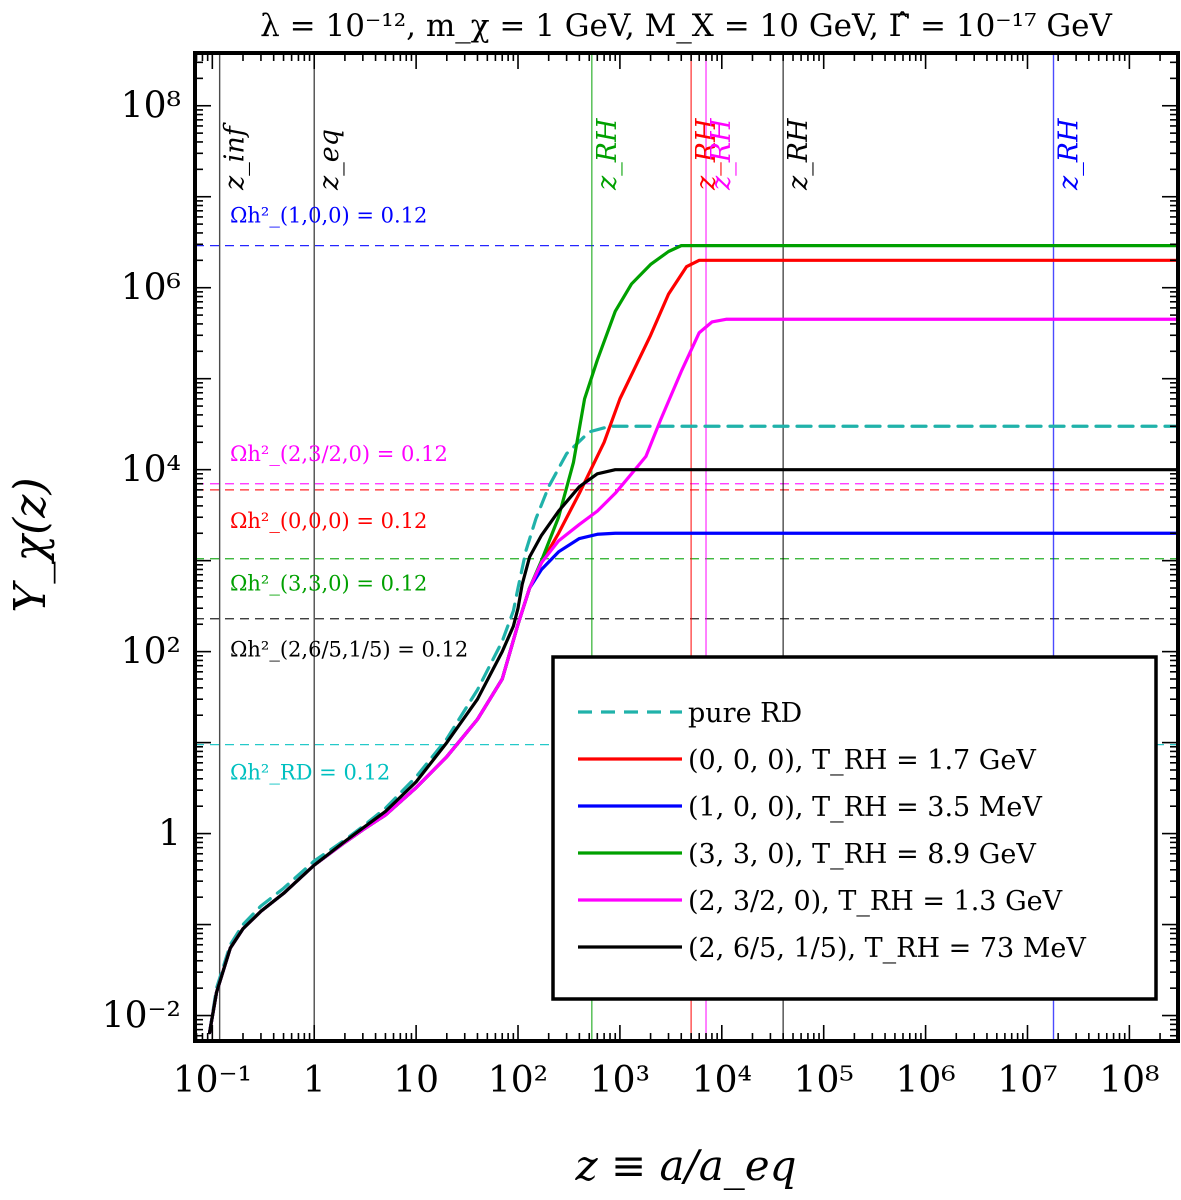 The width and height of the screenshot is (1181, 1200). I want to click on legend-entry-label: (3, 3, 0), T_RH = 8.9 GeV, so click(862, 854).